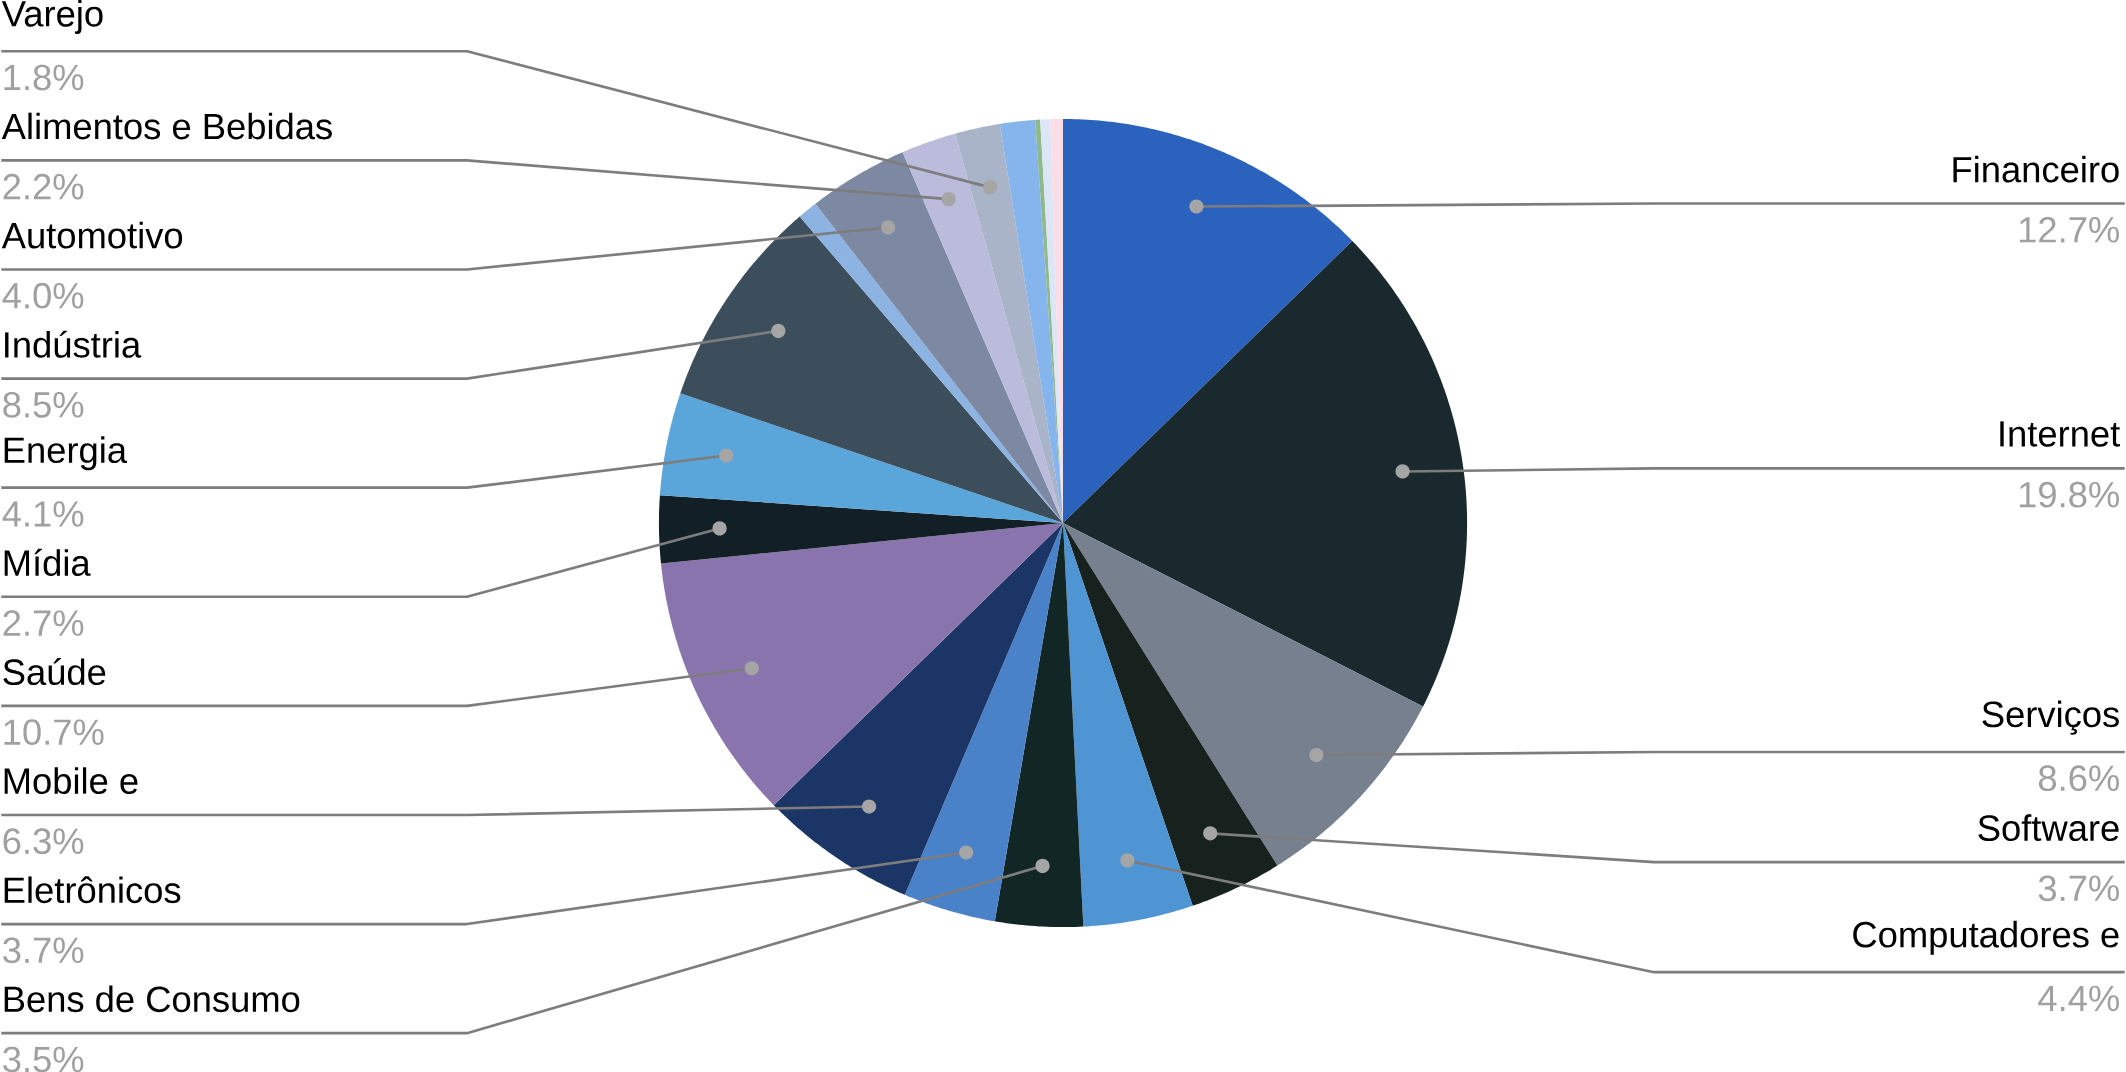 This screenshot has height=1072, width=2126. I want to click on slice-label: Indústria, so click(73, 344).